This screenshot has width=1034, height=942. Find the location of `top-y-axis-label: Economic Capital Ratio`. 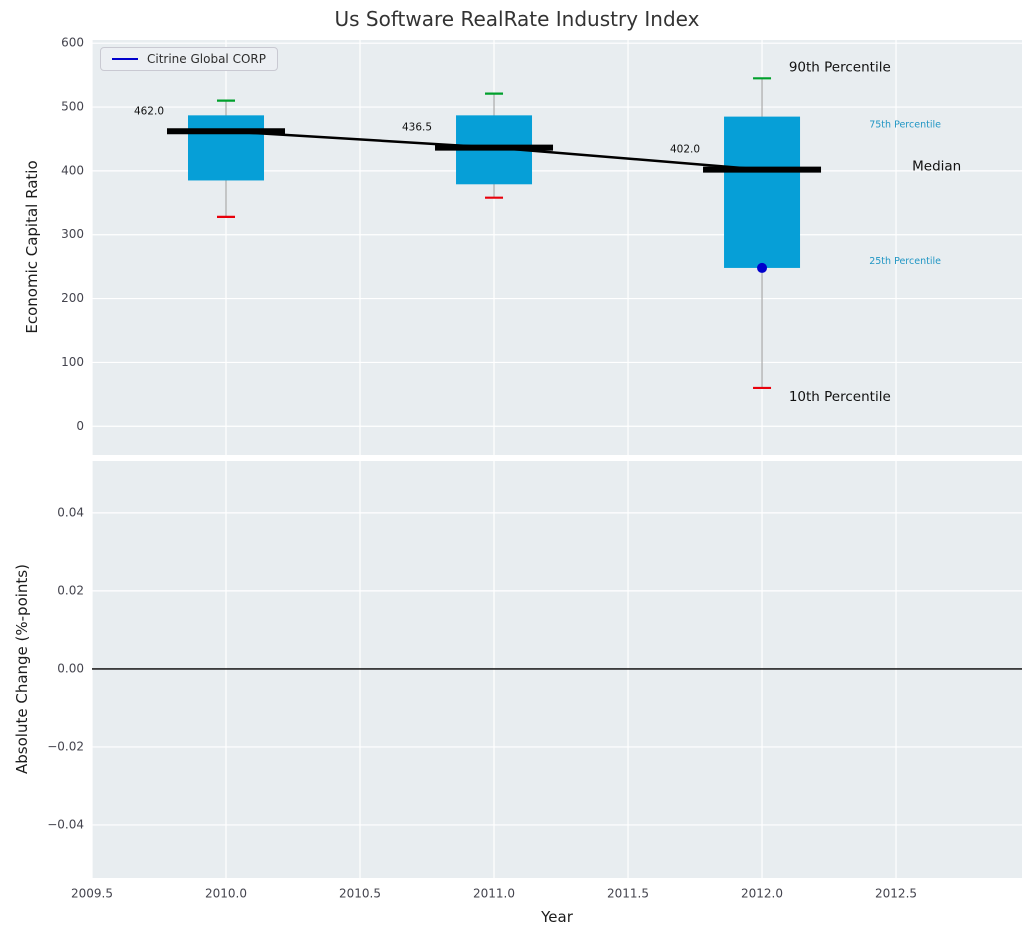

top-y-axis-label: Economic Capital Ratio is located at coordinates (32, 247).